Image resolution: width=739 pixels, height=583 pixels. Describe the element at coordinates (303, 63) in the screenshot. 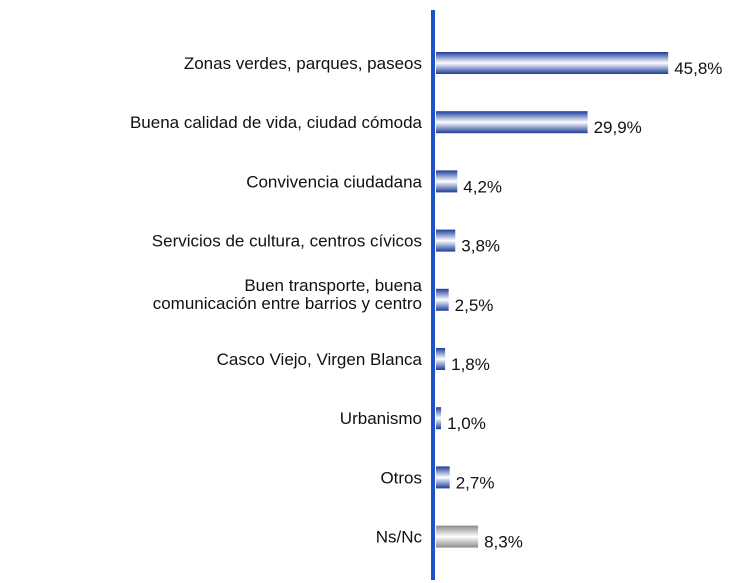

I see `category-label: Zonas verdes, parques, paseos` at that location.